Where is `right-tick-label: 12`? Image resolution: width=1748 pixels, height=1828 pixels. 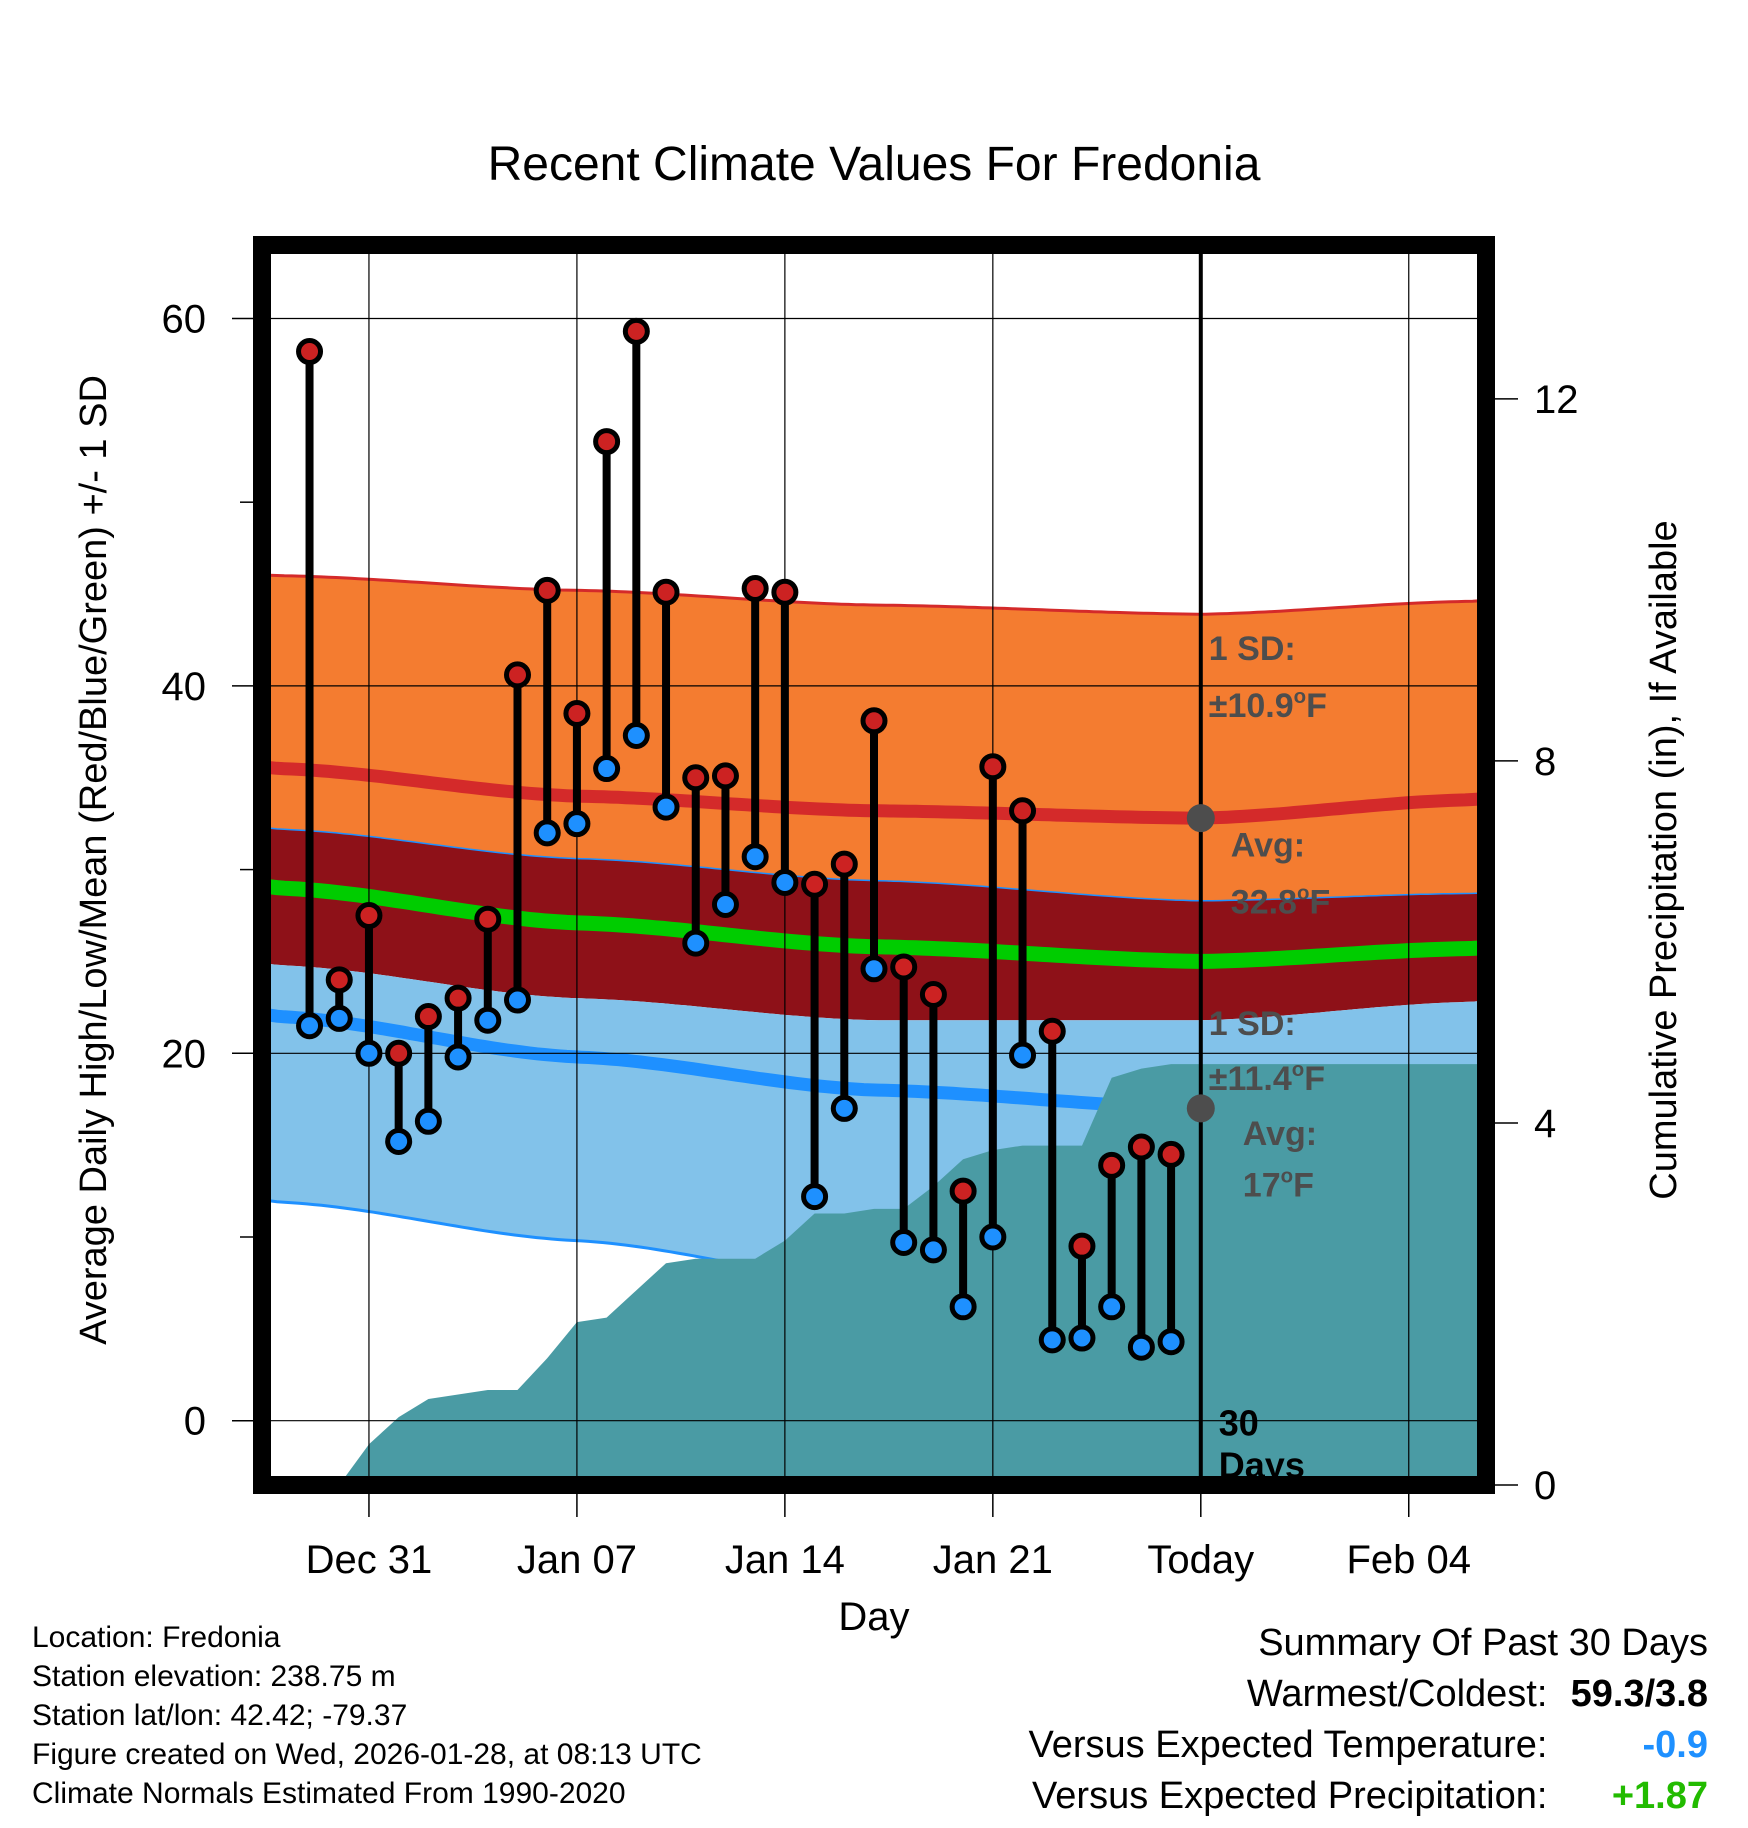 right-tick-label: 12 is located at coordinates (1556, 400).